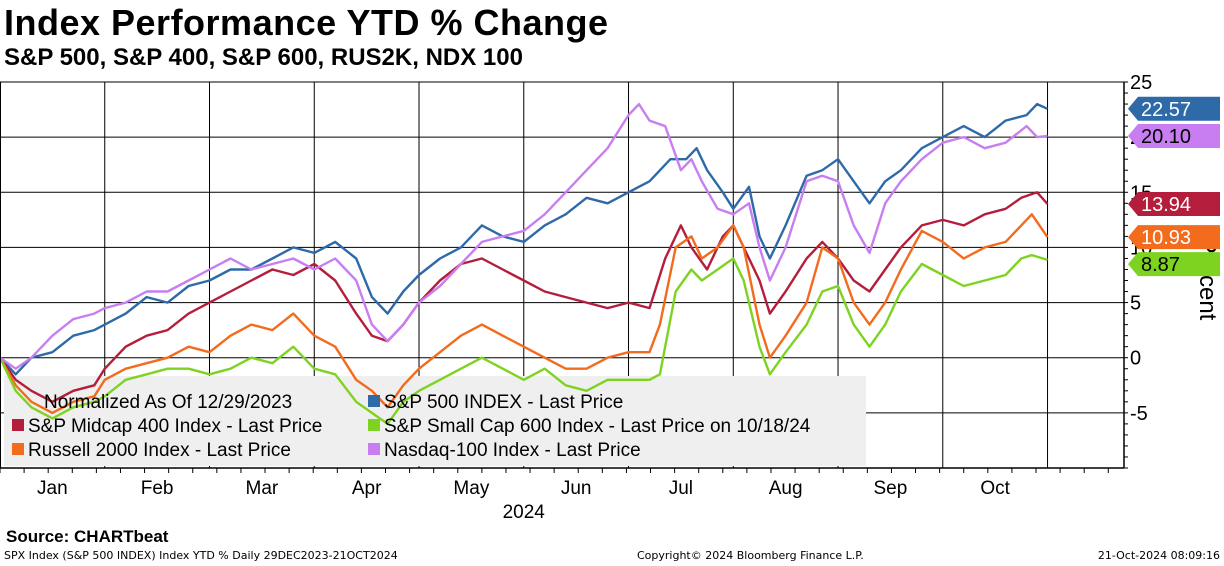  What do you see at coordinates (1166, 238) in the screenshot?
I see `last-value-text: 10.93` at bounding box center [1166, 238].